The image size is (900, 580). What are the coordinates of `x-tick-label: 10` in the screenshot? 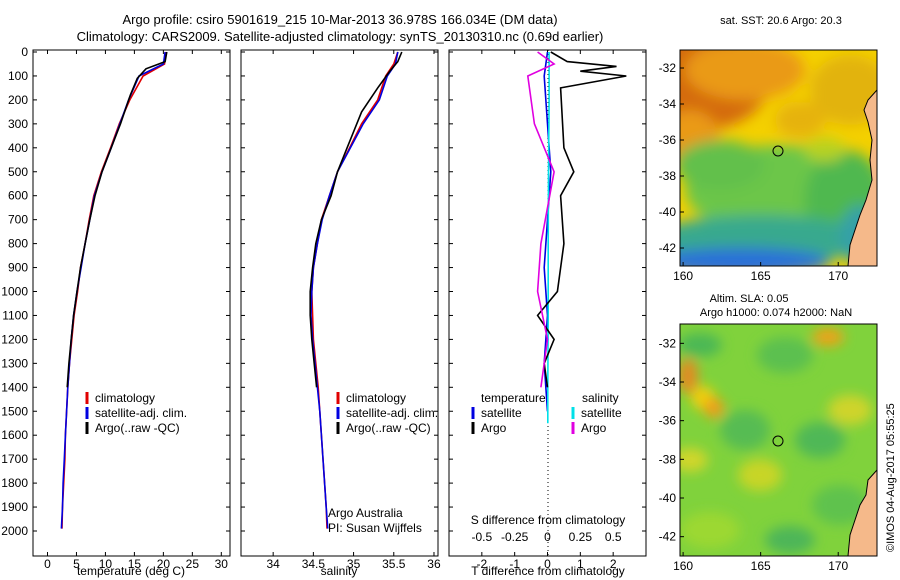 It's located at (106, 564).